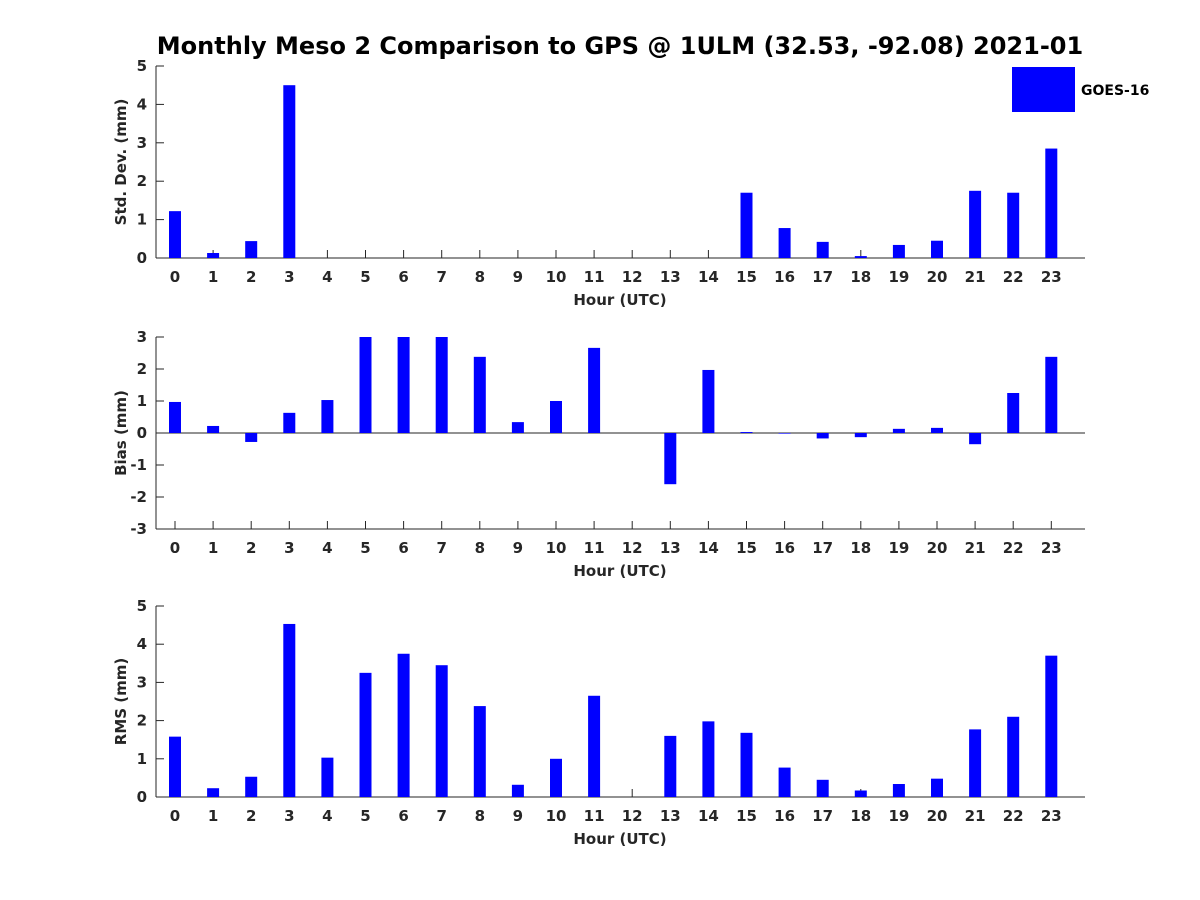 The width and height of the screenshot is (1200, 900). I want to click on y-axis-label: RMS (mm), so click(121, 701).